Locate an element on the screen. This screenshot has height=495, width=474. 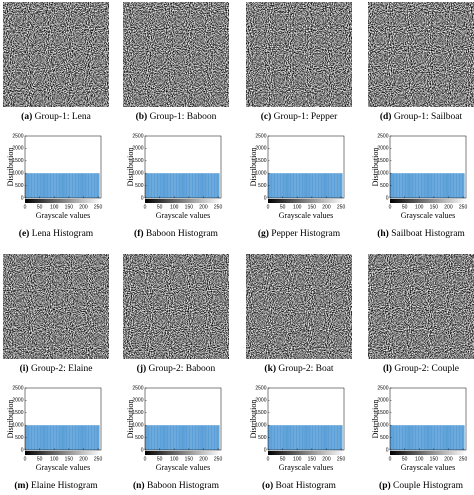
x-tick-label: 250 is located at coordinates (341, 459).